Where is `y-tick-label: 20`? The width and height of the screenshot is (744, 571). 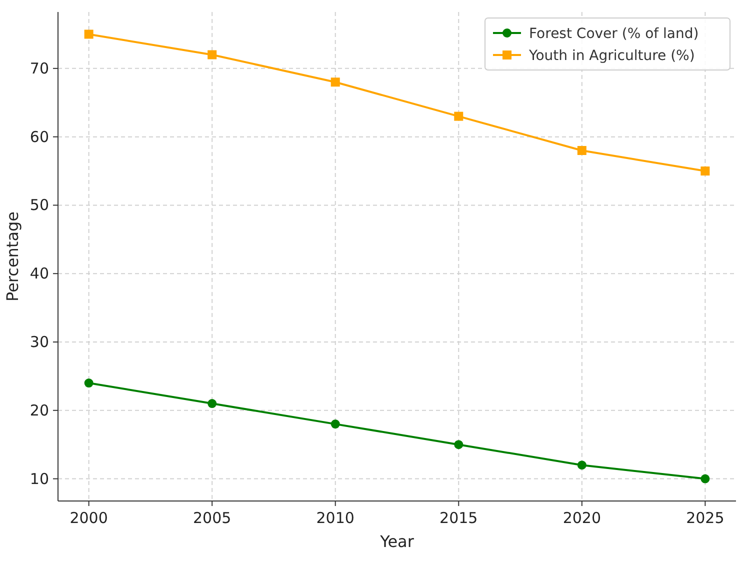 y-tick-label: 20 is located at coordinates (39, 410).